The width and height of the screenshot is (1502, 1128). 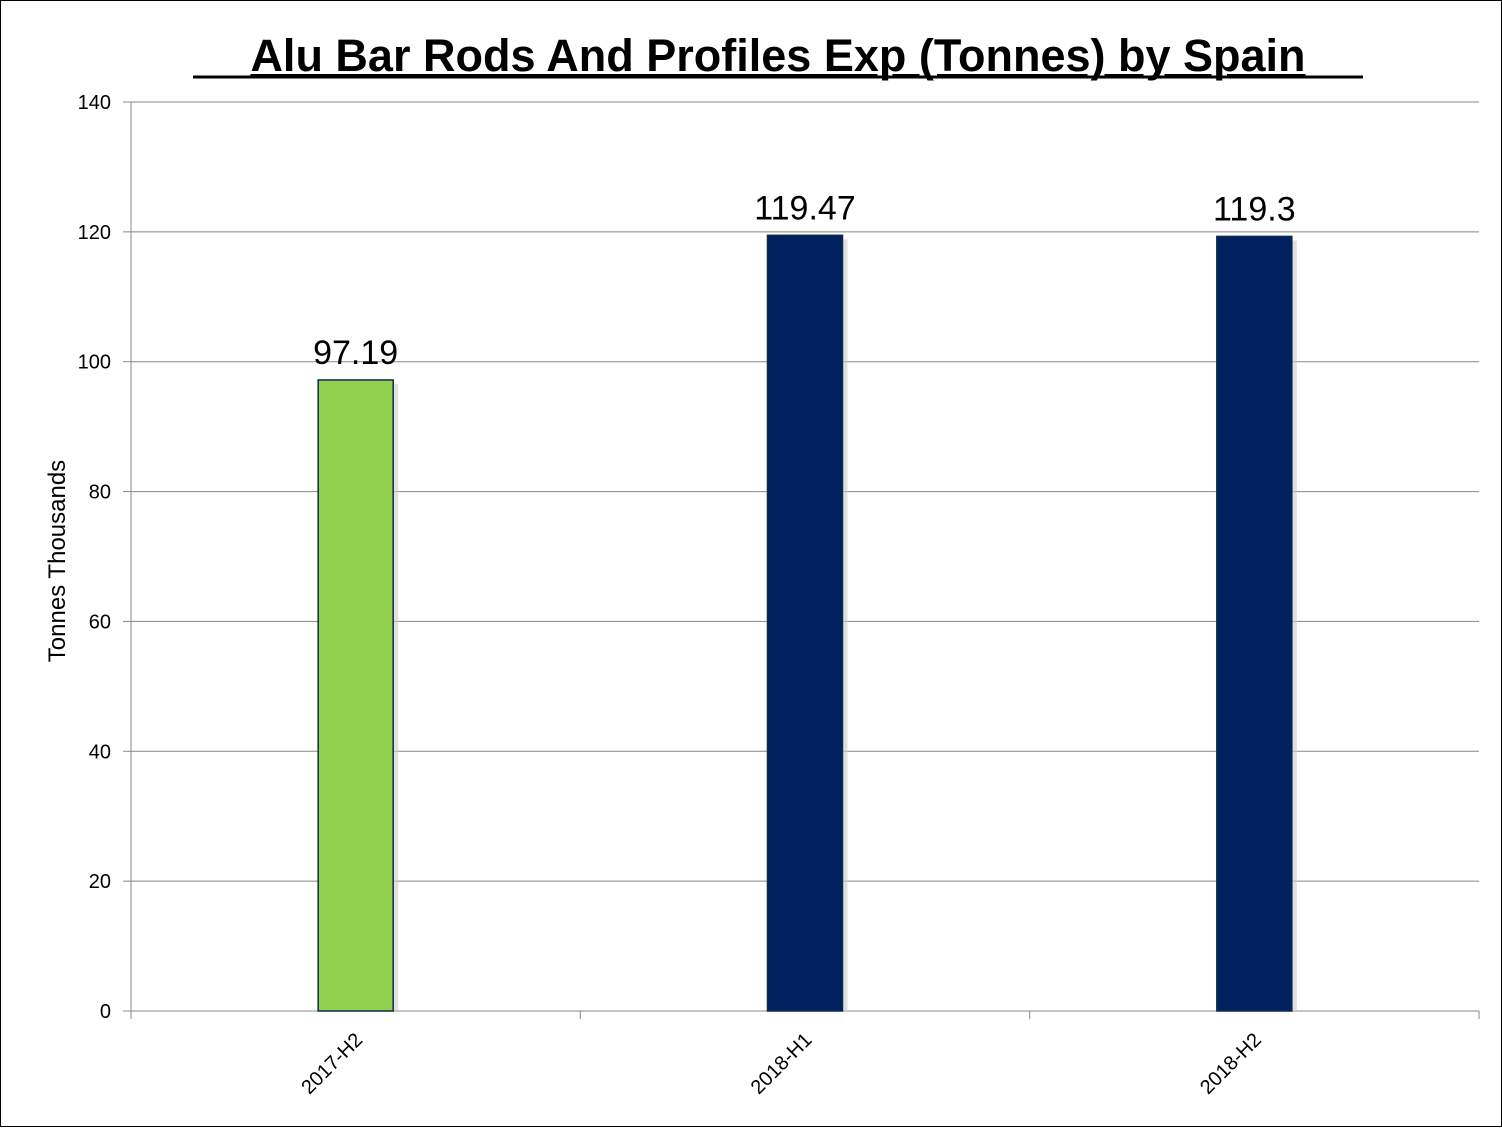 What do you see at coordinates (782, 1064) in the screenshot?
I see `x-tick-label: 2018-H1` at bounding box center [782, 1064].